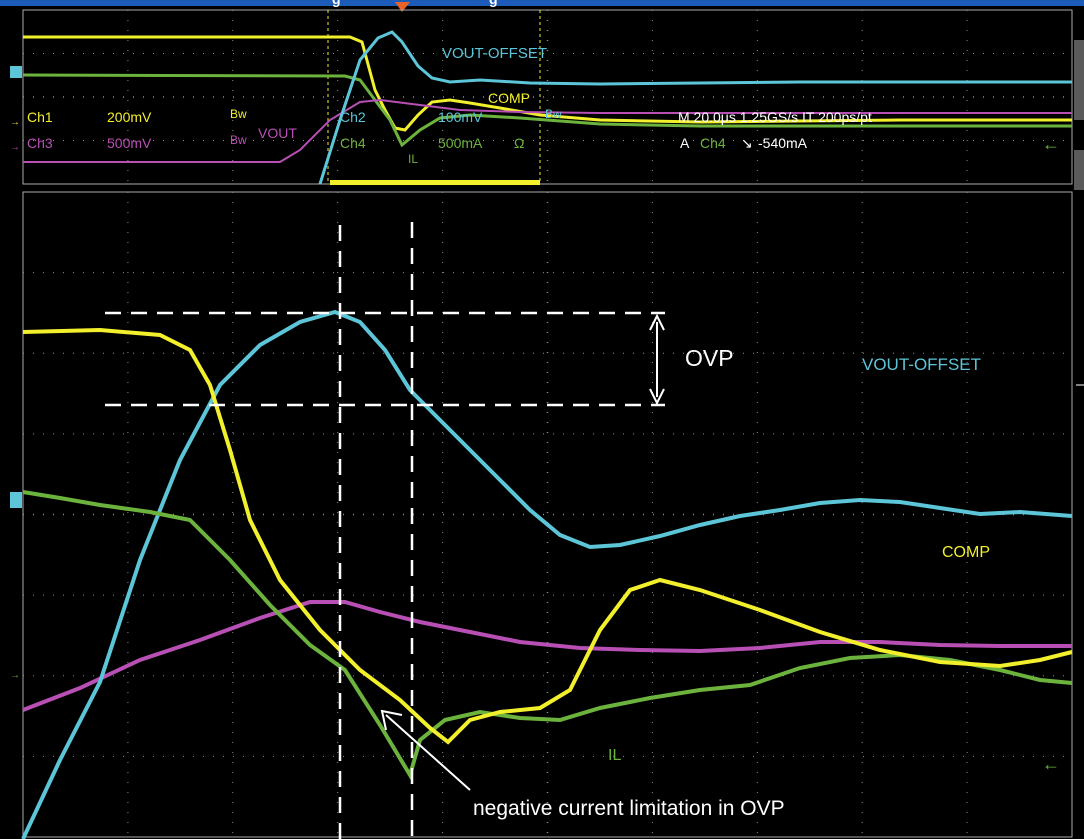 This screenshot has width=1084, height=839. What do you see at coordinates (775, 117) in the screenshot?
I see `timebase-readout: M 20.0μs 1.25GS/s IT 200ps/pt` at bounding box center [775, 117].